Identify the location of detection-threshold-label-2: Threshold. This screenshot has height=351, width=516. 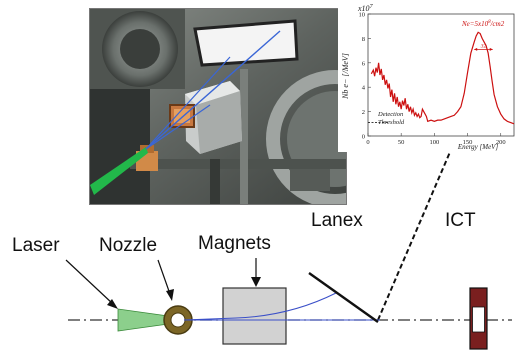
(391, 122).